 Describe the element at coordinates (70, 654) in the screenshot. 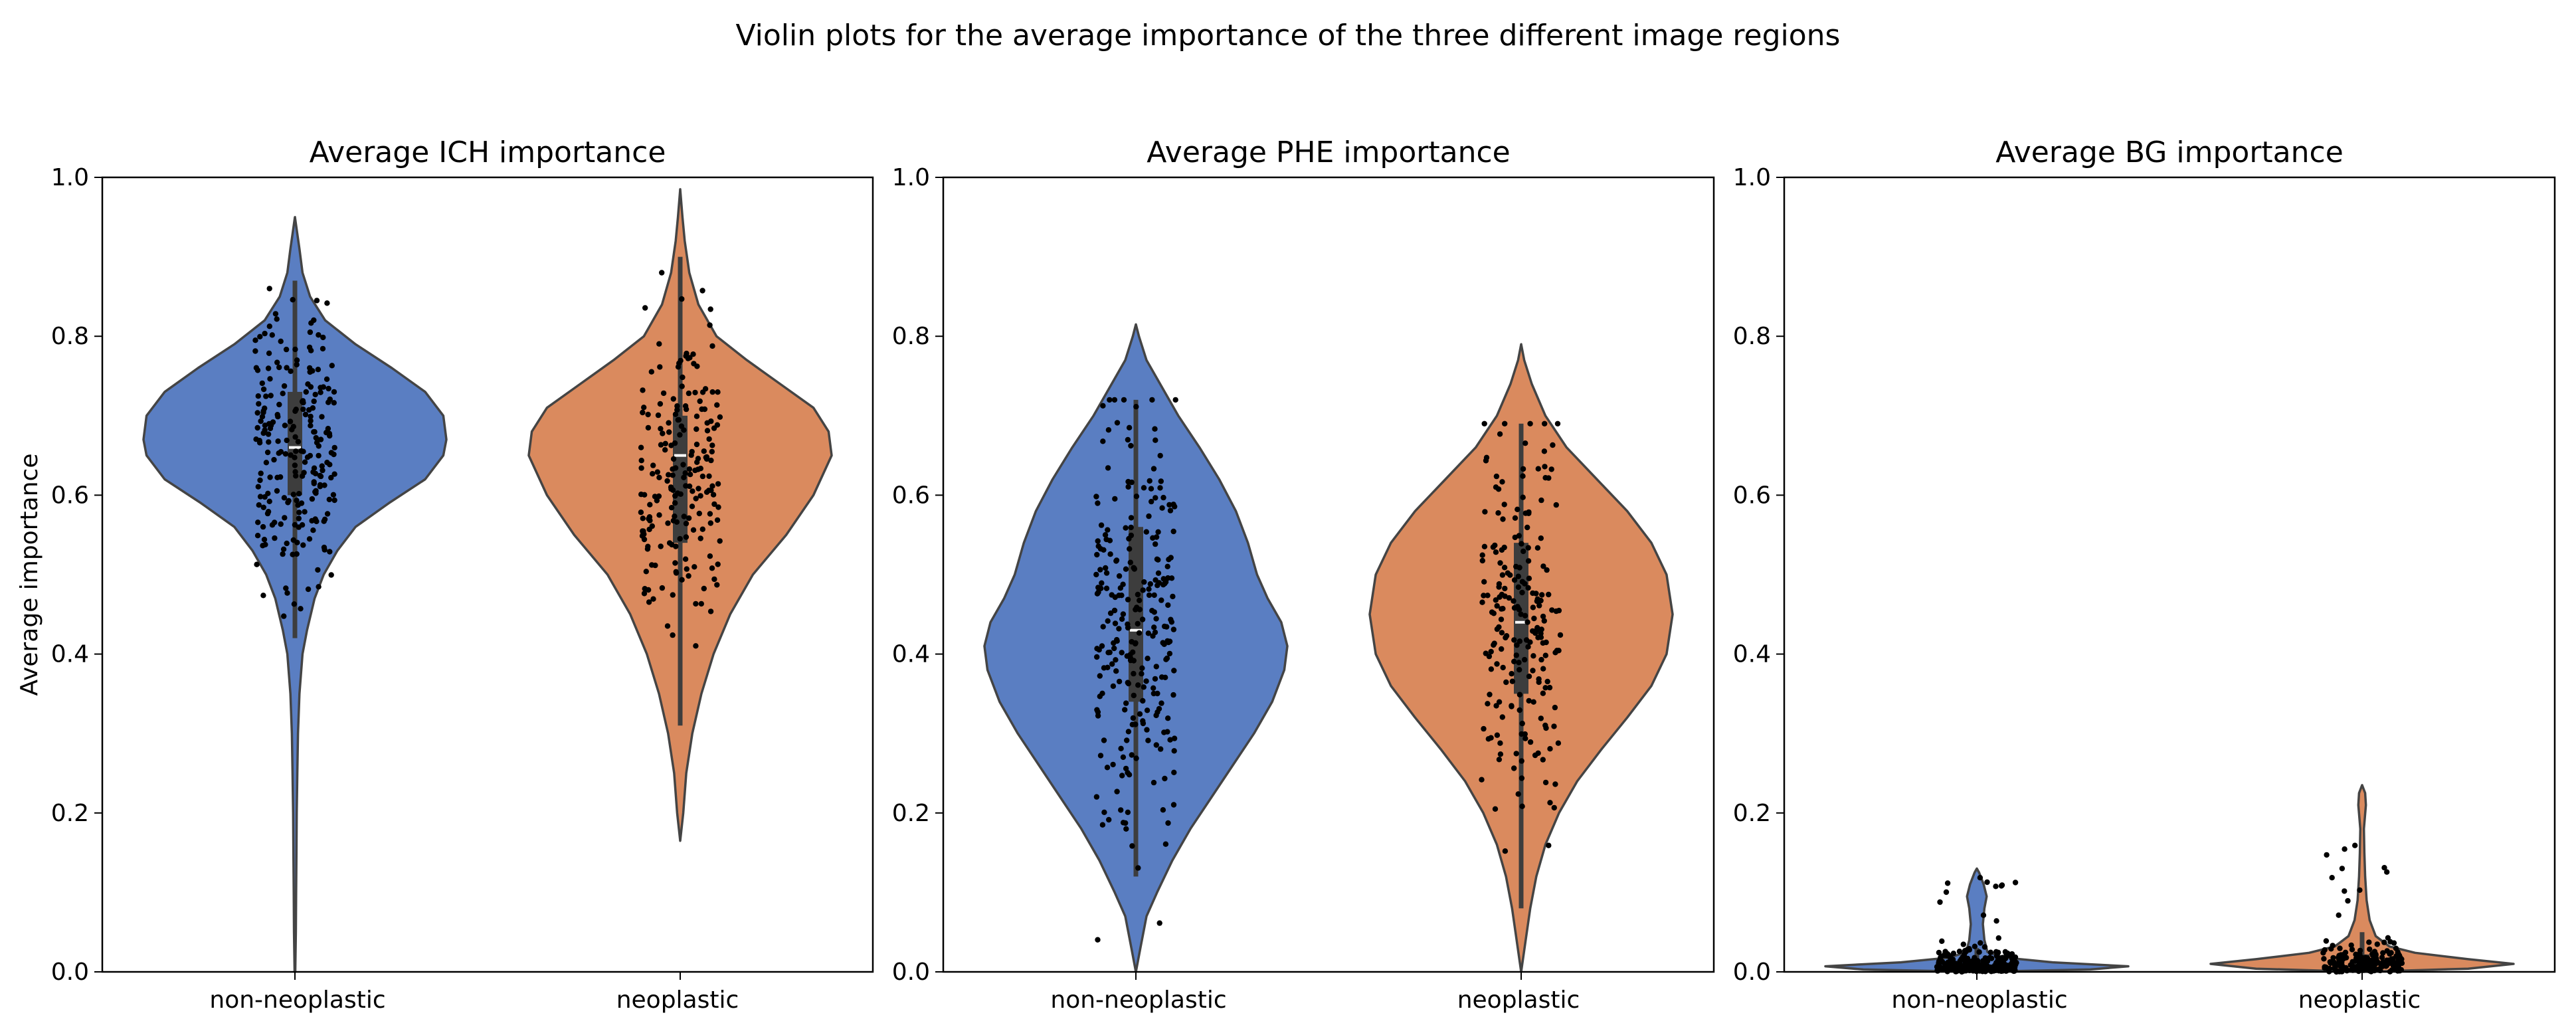

I see `ich-ytick-label: 0.4` at that location.